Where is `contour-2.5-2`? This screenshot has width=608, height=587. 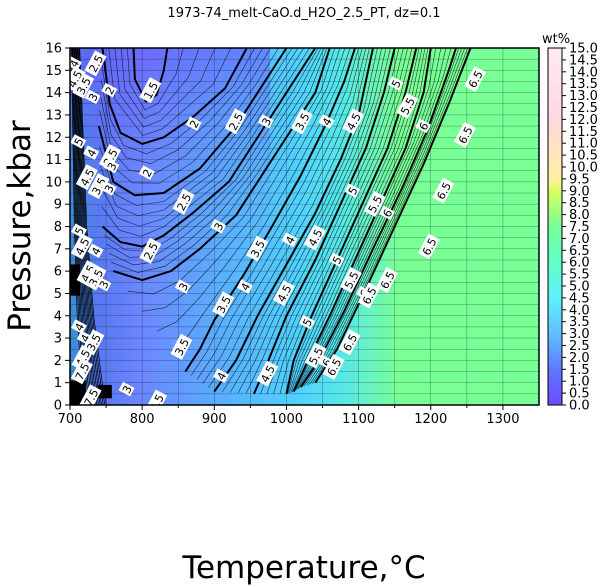
contour-2.5-2 is located at coordinates (192, 122).